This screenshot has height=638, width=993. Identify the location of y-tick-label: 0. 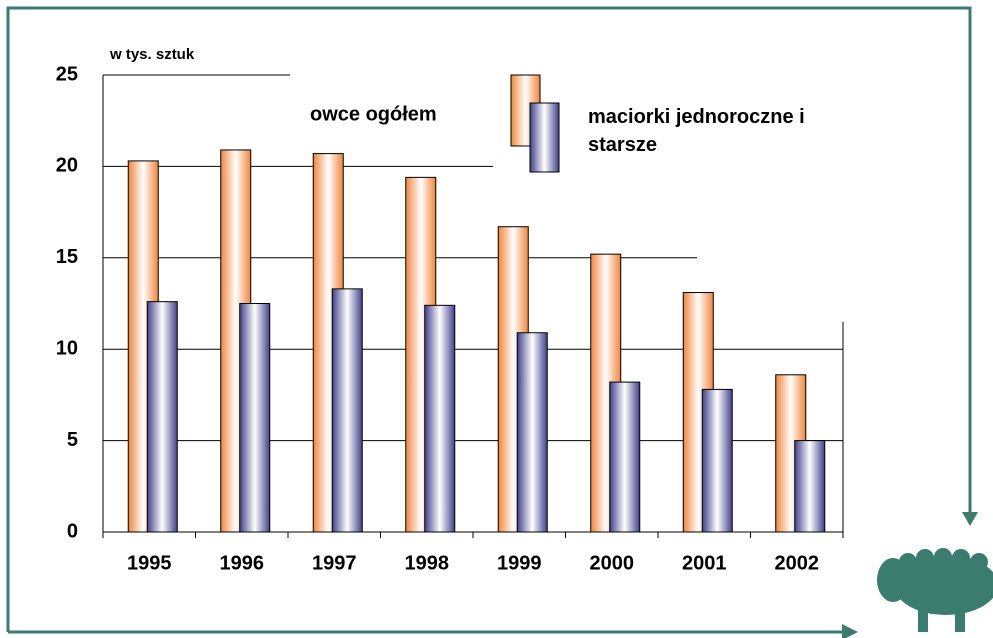
(72, 531).